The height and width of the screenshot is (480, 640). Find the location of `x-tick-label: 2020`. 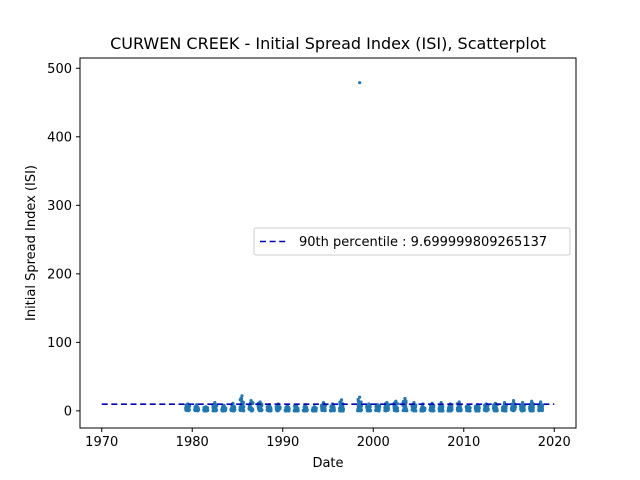

x-tick-label: 2020 is located at coordinates (554, 442).